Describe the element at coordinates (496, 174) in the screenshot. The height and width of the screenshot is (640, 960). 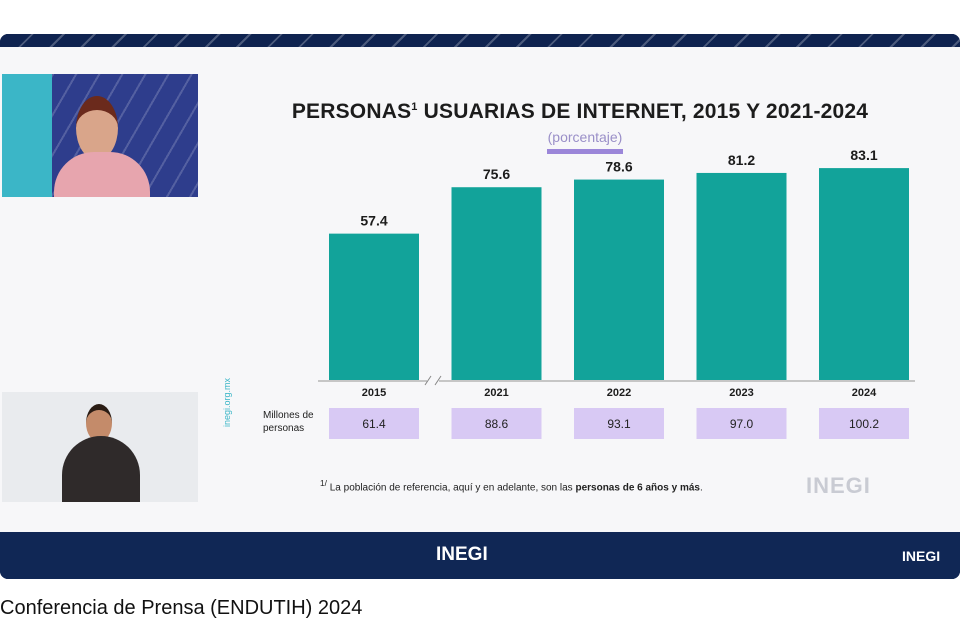
I see `data-label: 75.6` at that location.